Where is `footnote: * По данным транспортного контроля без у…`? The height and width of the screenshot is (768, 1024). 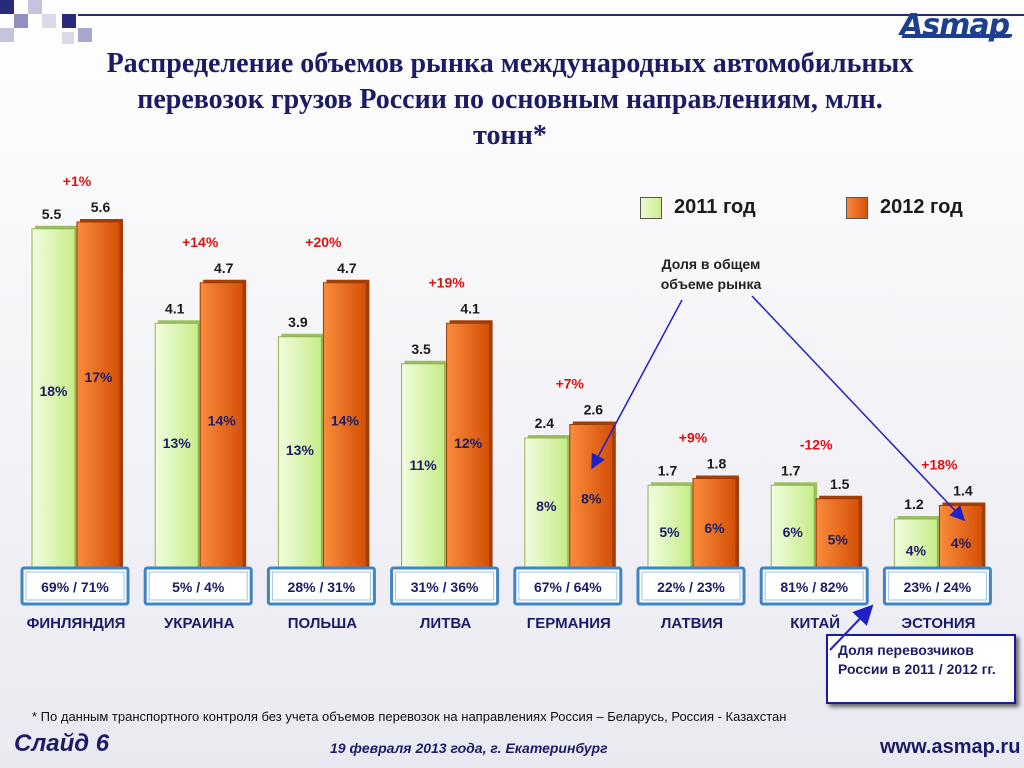 footnote: * По данным транспортного контроля без у… is located at coordinates (409, 716).